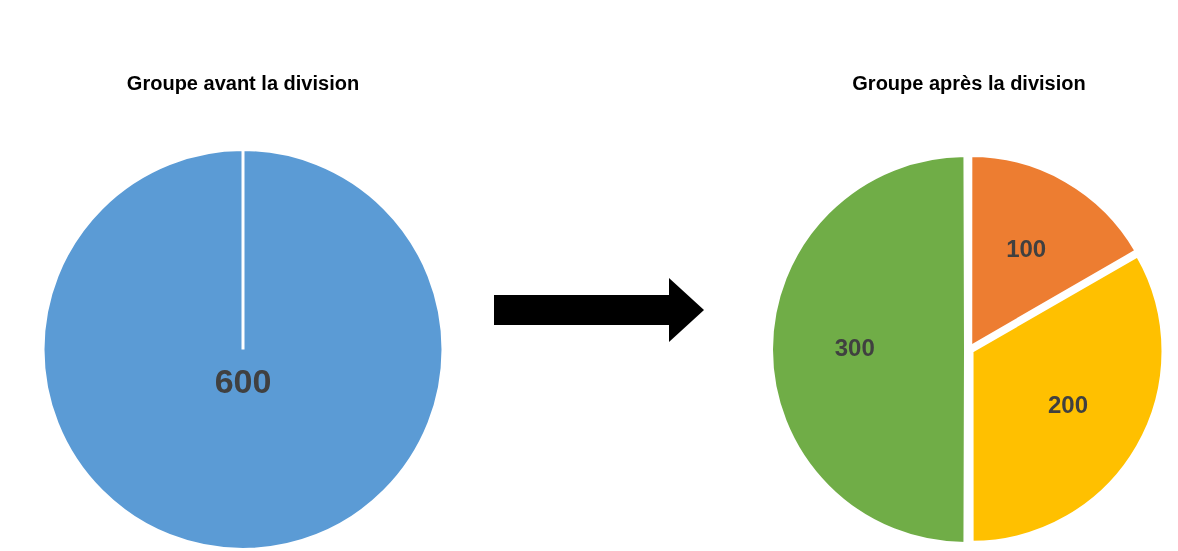 The height and width of the screenshot is (551, 1178). Describe the element at coordinates (969, 82) in the screenshot. I see `chart-title: Groupe après la division` at that location.